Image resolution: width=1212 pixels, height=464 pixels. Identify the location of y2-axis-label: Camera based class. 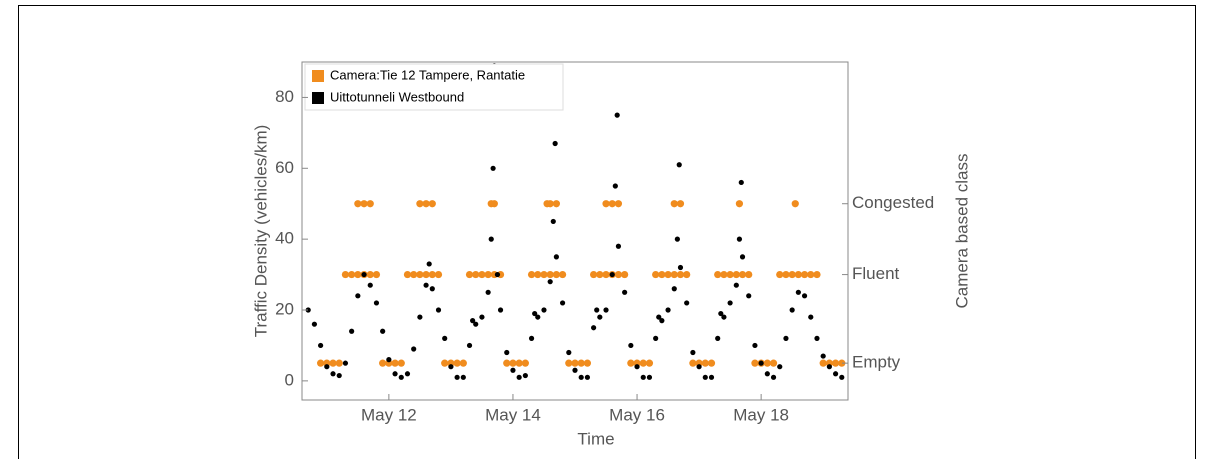
(961, 231).